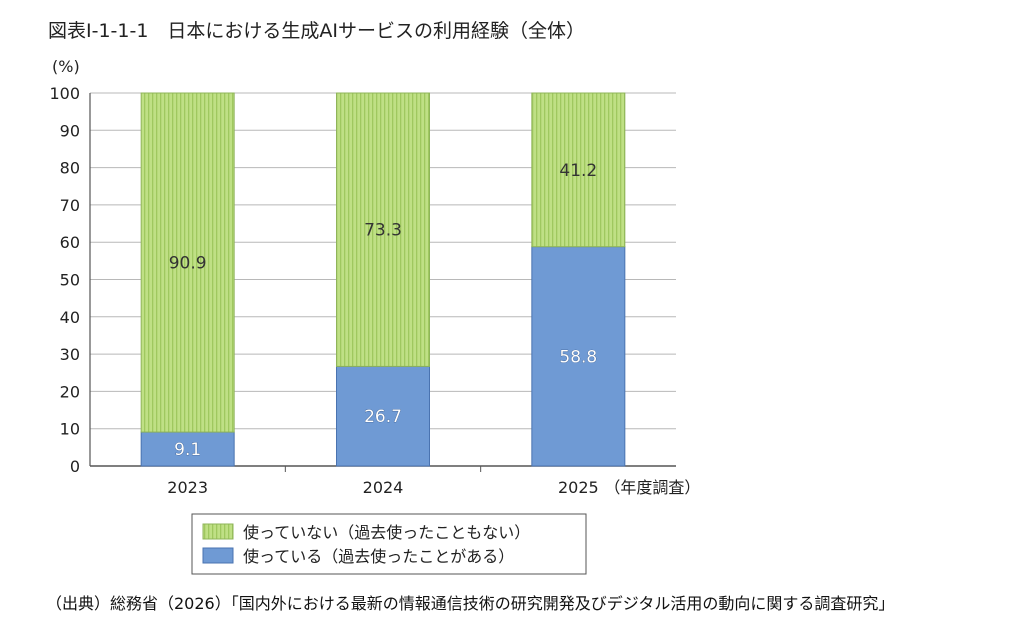 This screenshot has height=629, width=1024. Describe the element at coordinates (64, 266) in the screenshot. I see `y-axis-ticks: 0 10 20 30 40 50 60 70 80 90 100 (%)` at that location.